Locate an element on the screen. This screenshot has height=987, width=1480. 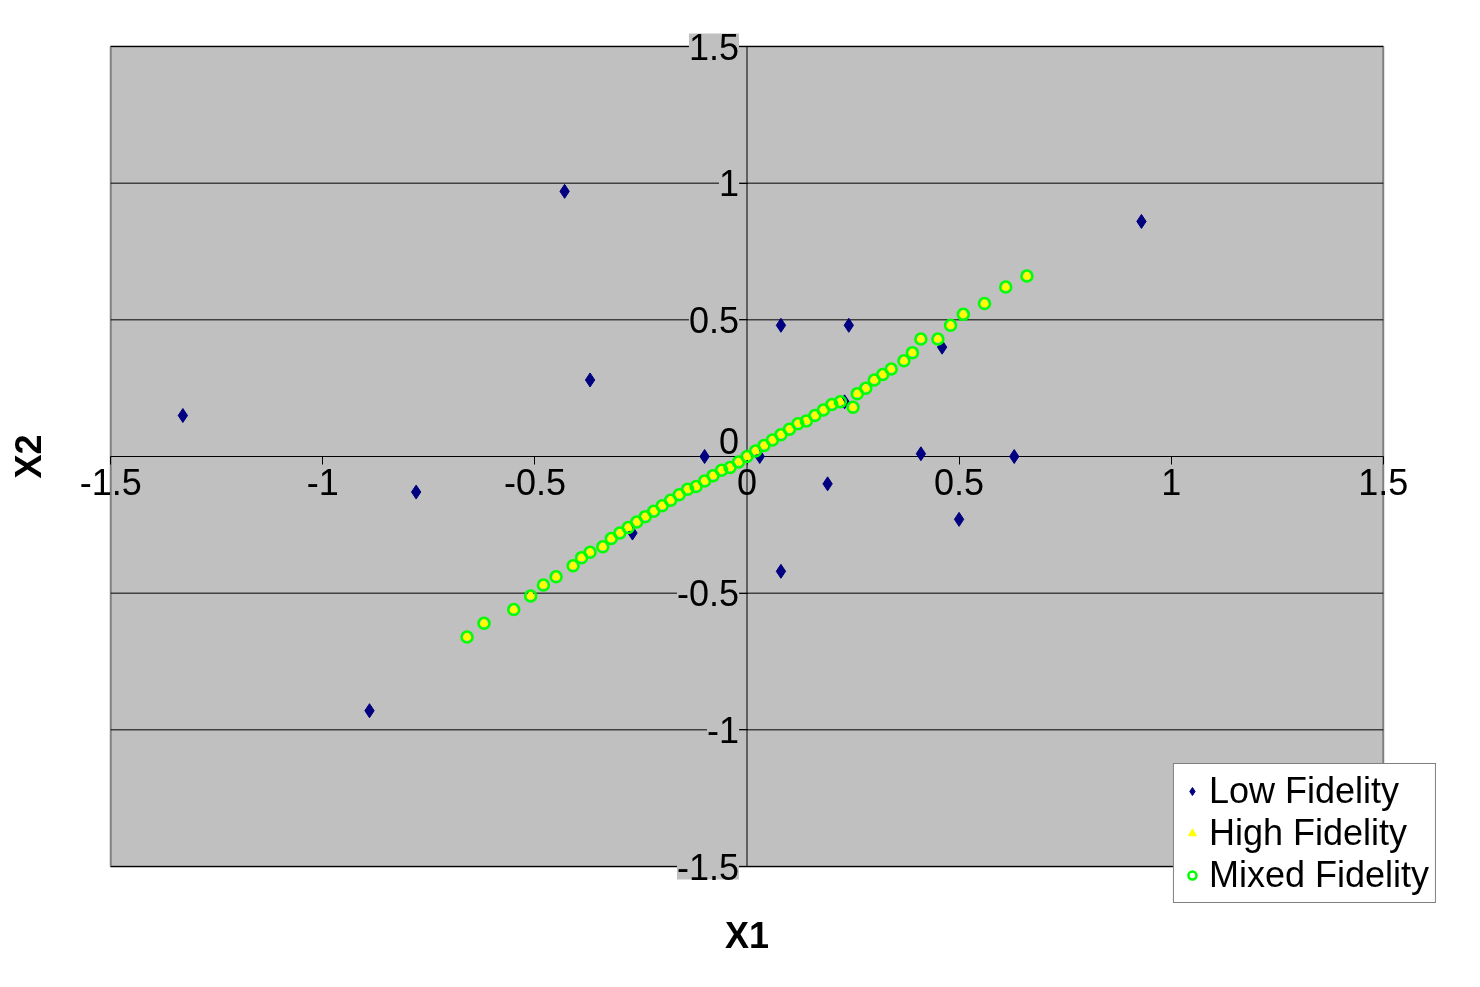
y-tick-label: -1.5 is located at coordinates (708, 867).